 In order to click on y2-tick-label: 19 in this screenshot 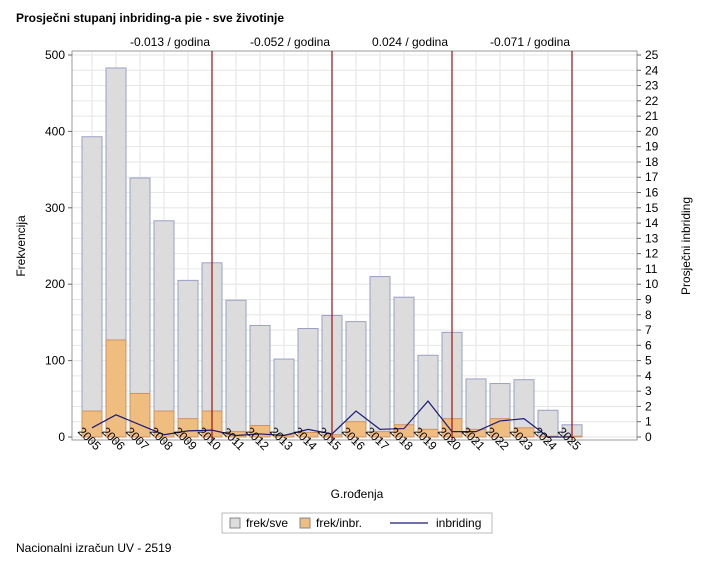, I will do `click(652, 147)`.